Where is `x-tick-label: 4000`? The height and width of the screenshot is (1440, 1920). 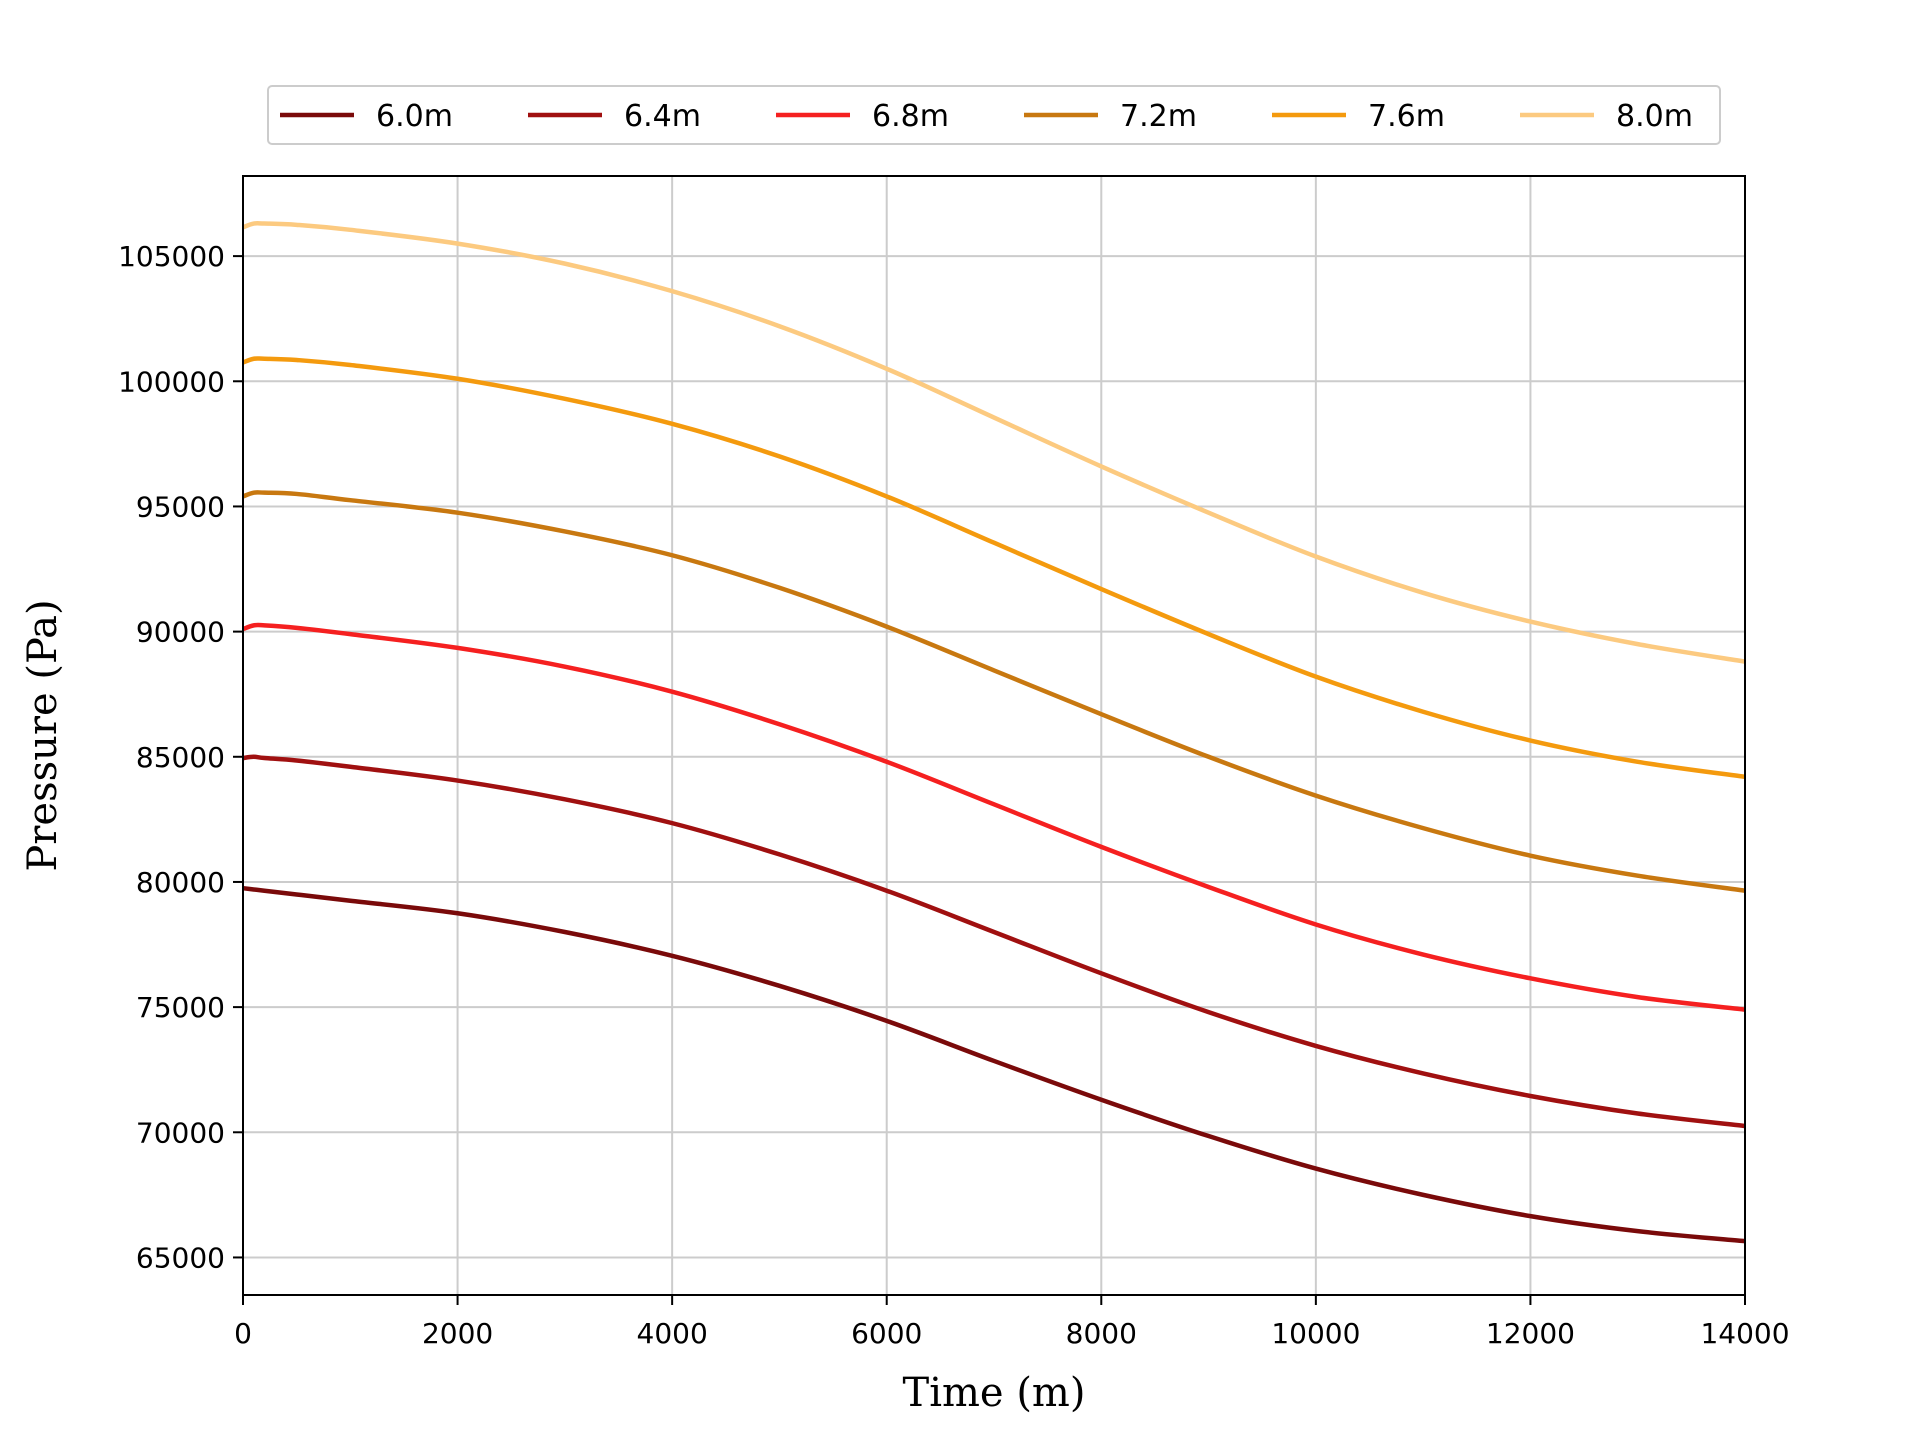 x-tick-label: 4000 is located at coordinates (672, 1333).